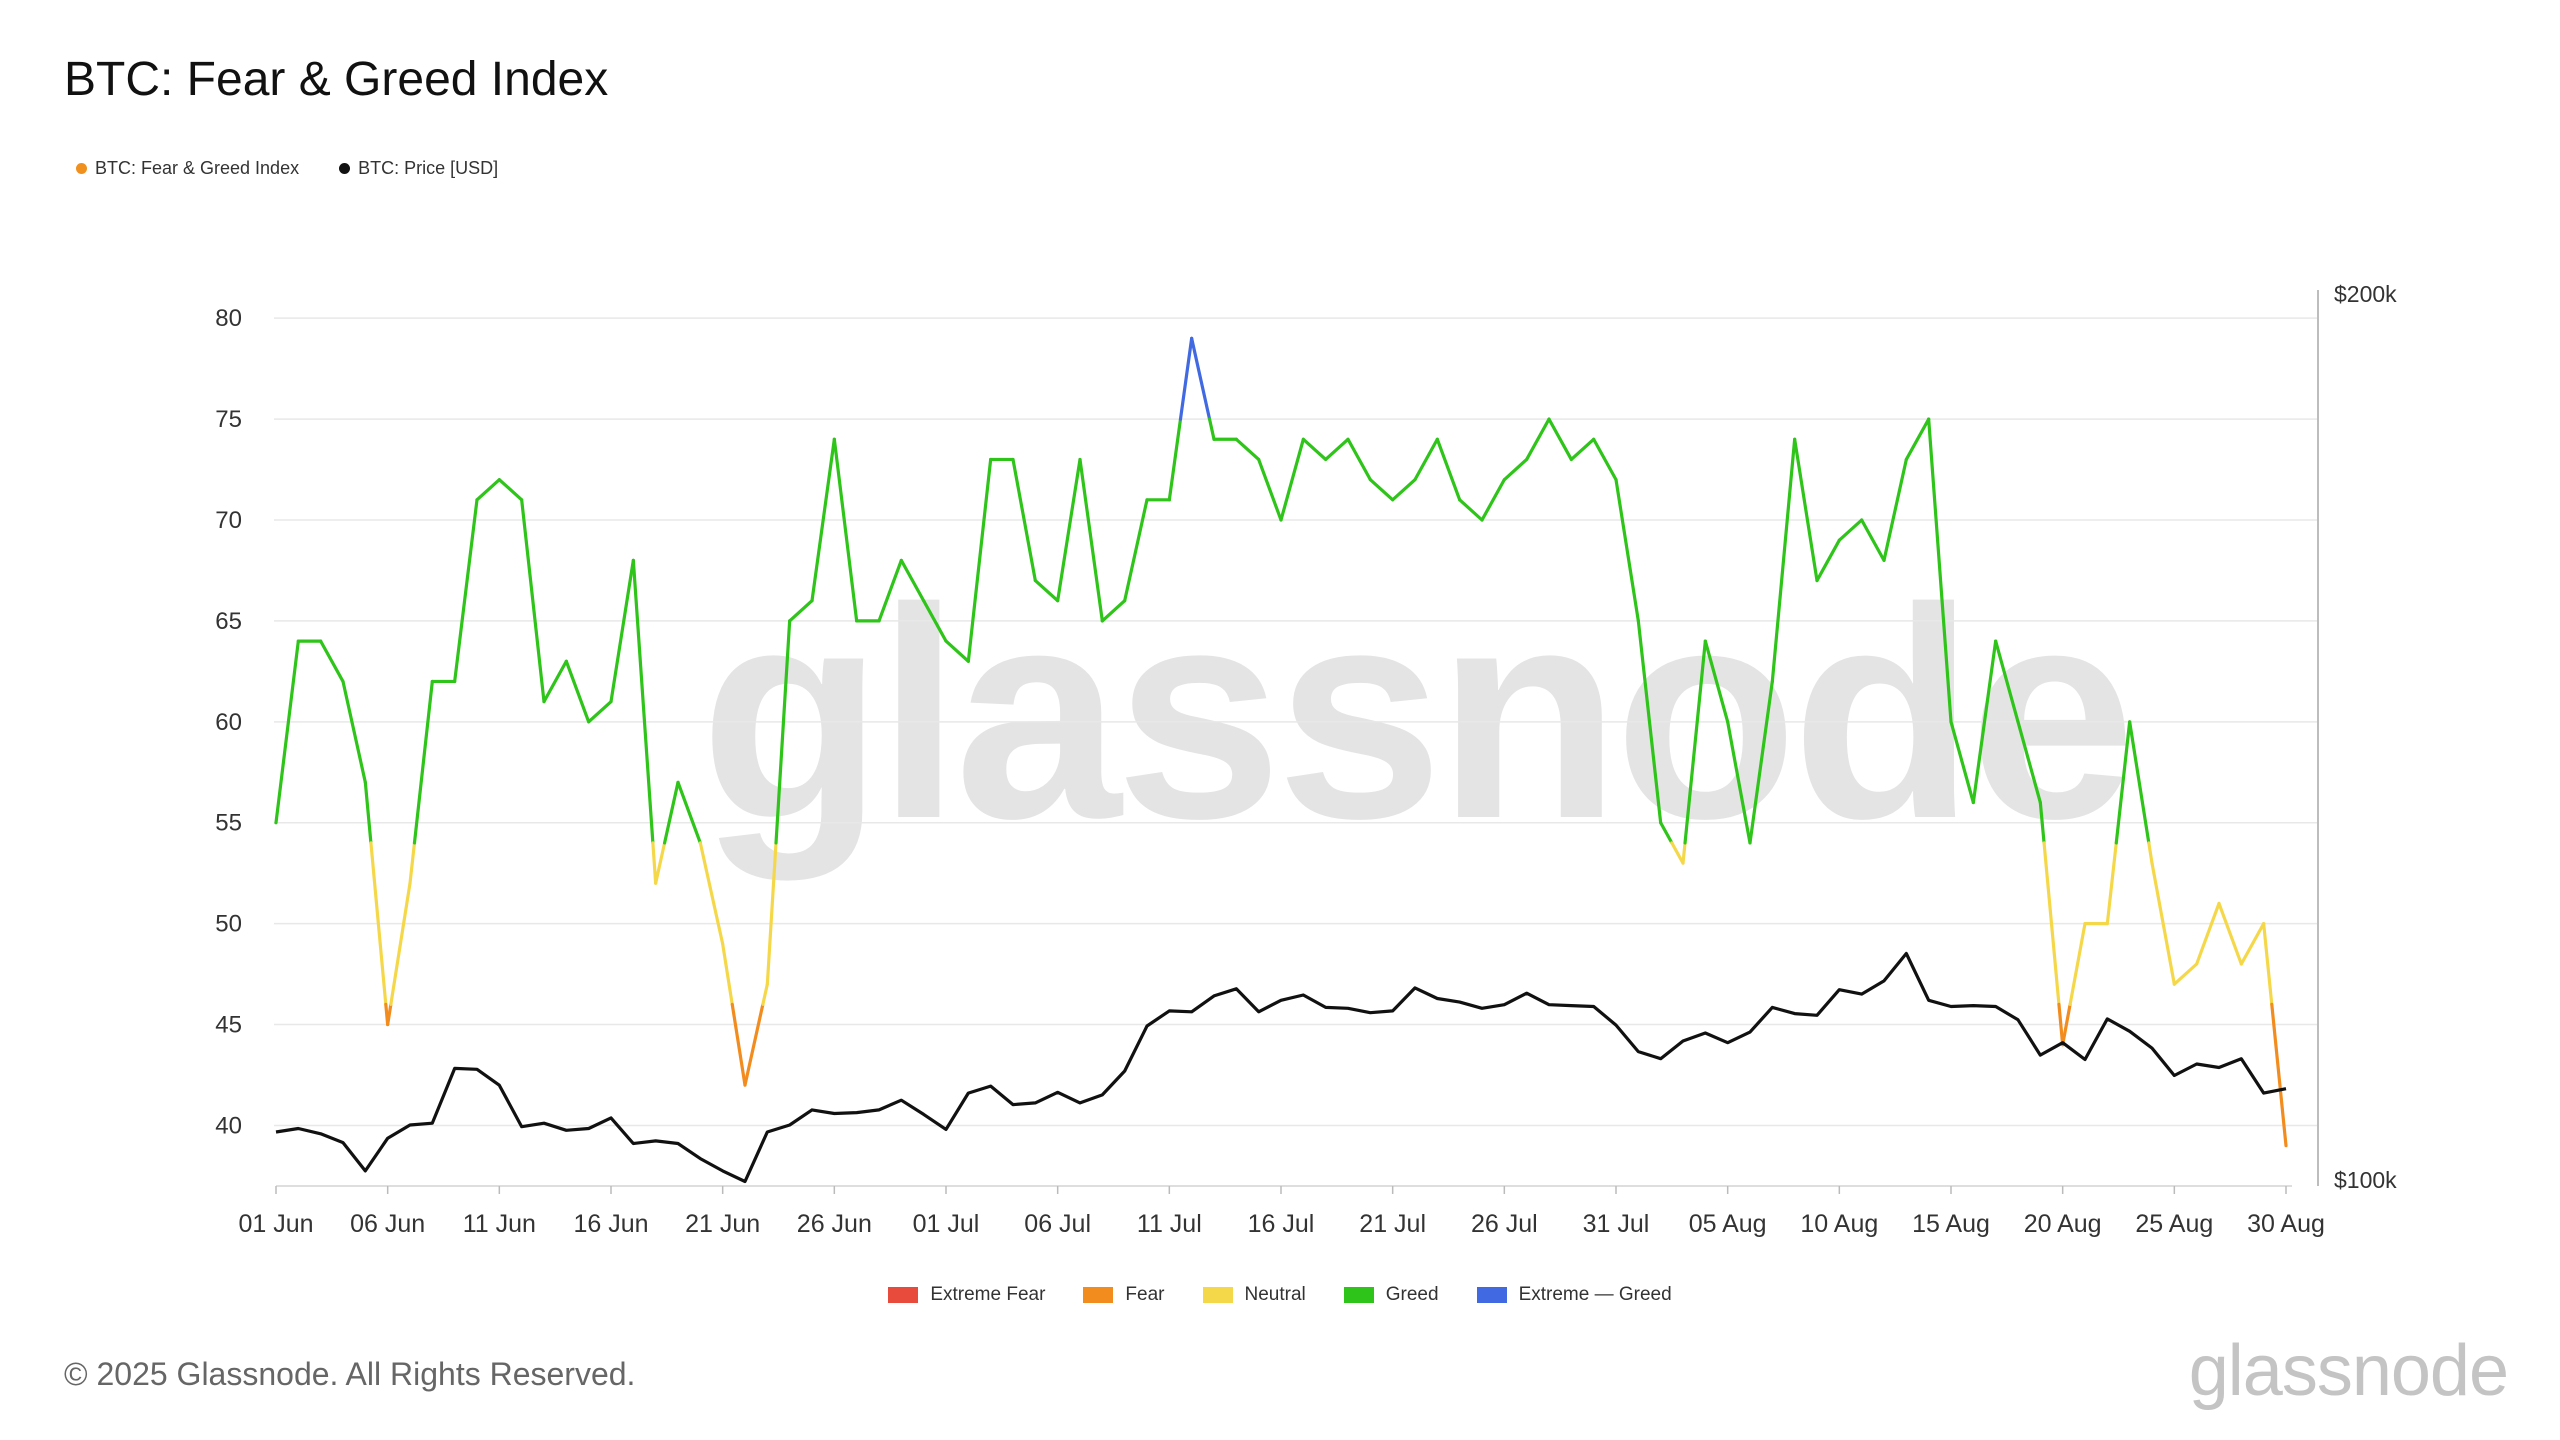 The image size is (2560, 1440). Describe the element at coordinates (1057, 1224) in the screenshot. I see `x-tick-label-7: 06 Jul` at that location.